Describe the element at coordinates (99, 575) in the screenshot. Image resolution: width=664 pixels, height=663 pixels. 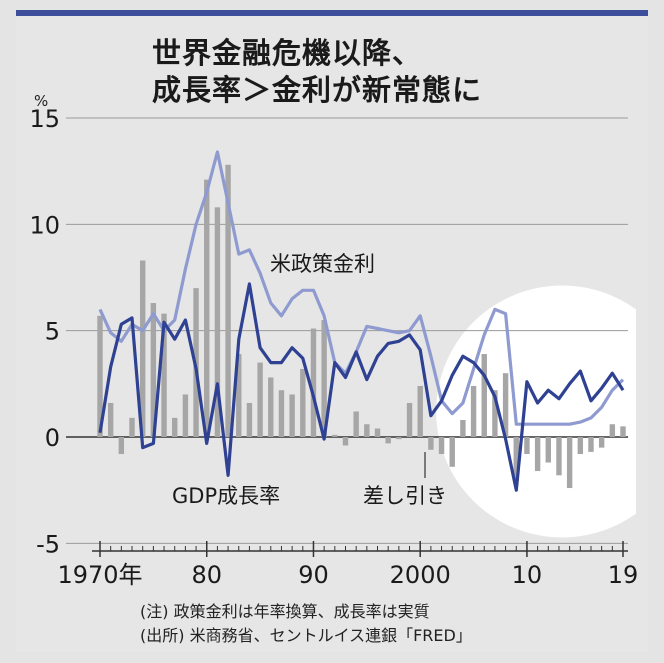
I see `x-tick-label: 1970年` at that location.